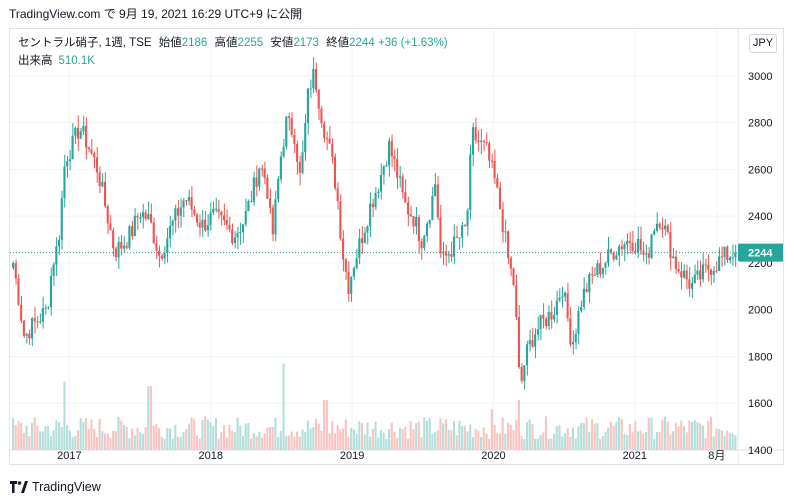 This screenshot has width=794, height=503. Describe the element at coordinates (760, 217) in the screenshot. I see `y-tick-label: 2400` at that location.